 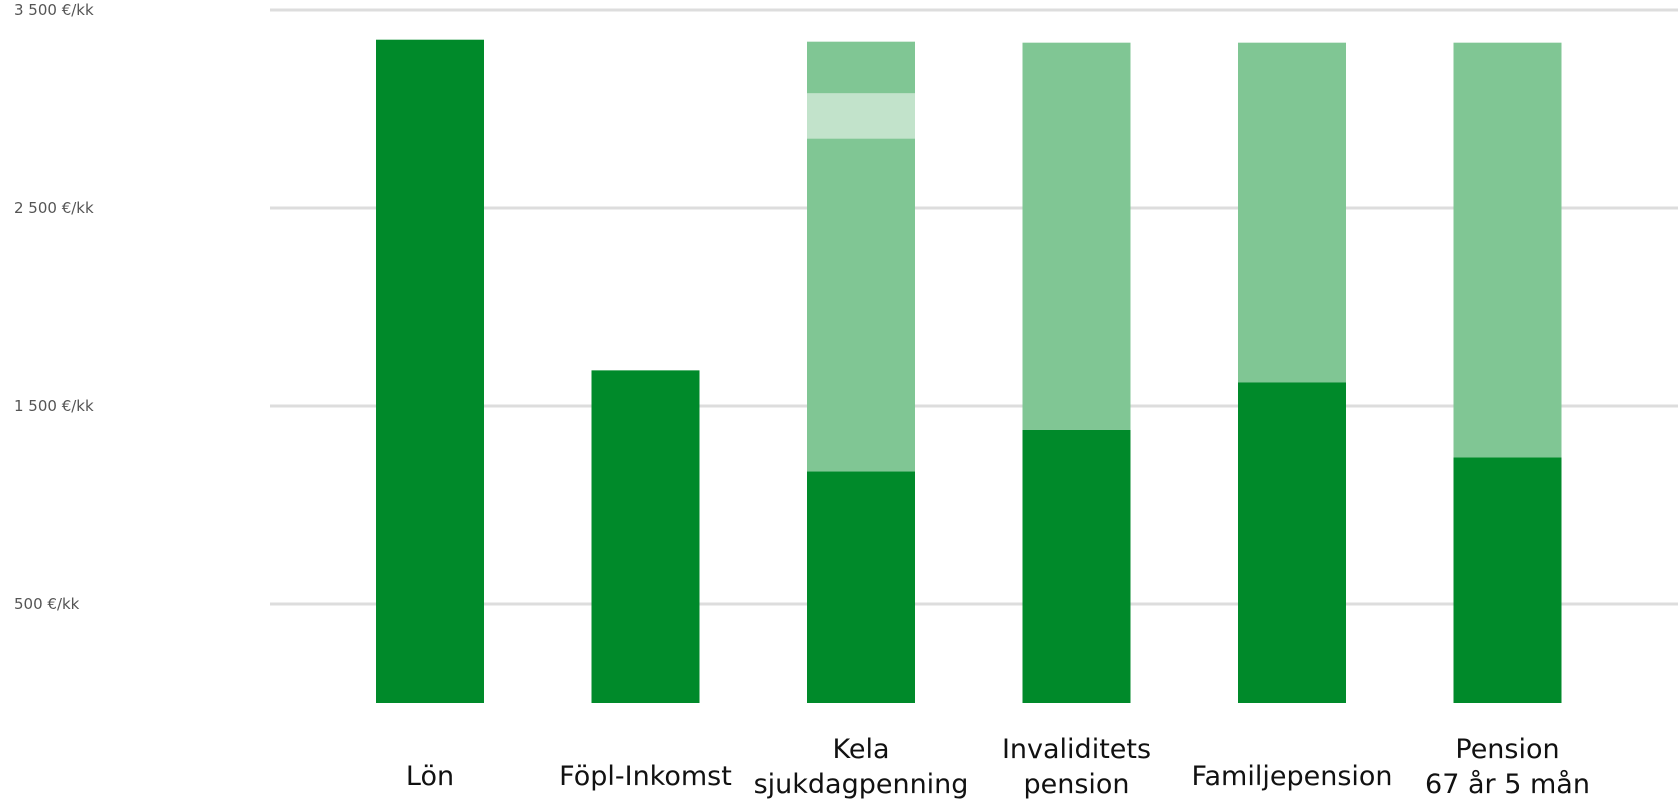 What do you see at coordinates (861, 116) in the screenshot?
I see `bar-highlight-band` at bounding box center [861, 116].